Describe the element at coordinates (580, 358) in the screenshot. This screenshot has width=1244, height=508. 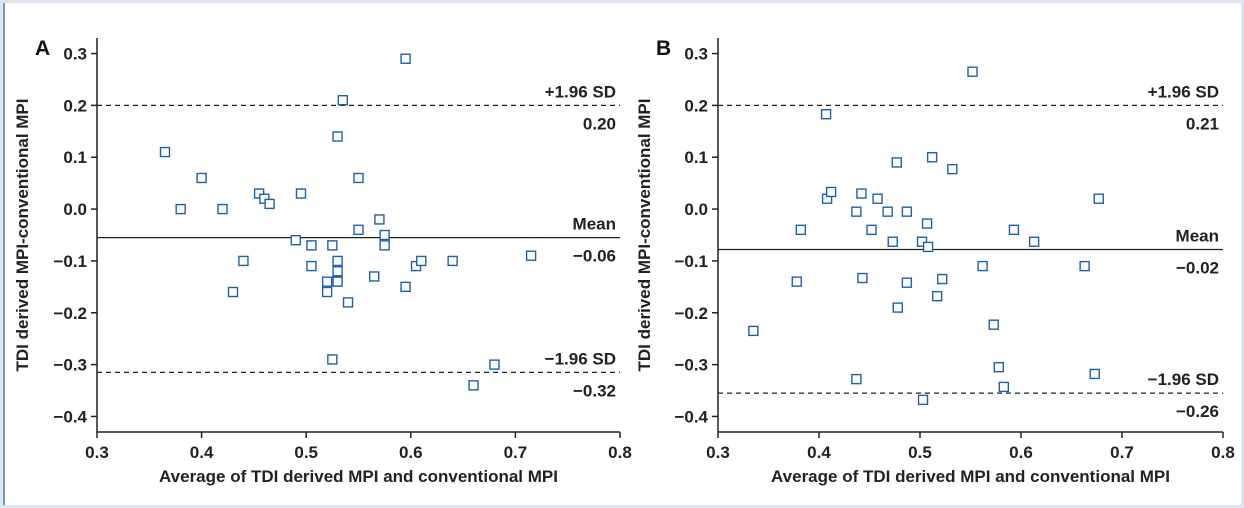
I see `panel-a-lower-label: −1.96 SD` at that location.